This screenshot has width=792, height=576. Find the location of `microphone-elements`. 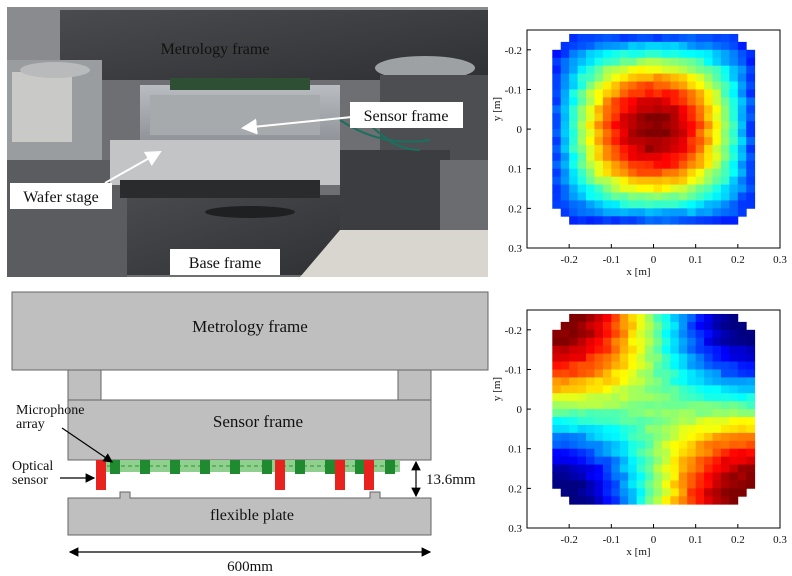

microphone-elements is located at coordinates (252, 467).